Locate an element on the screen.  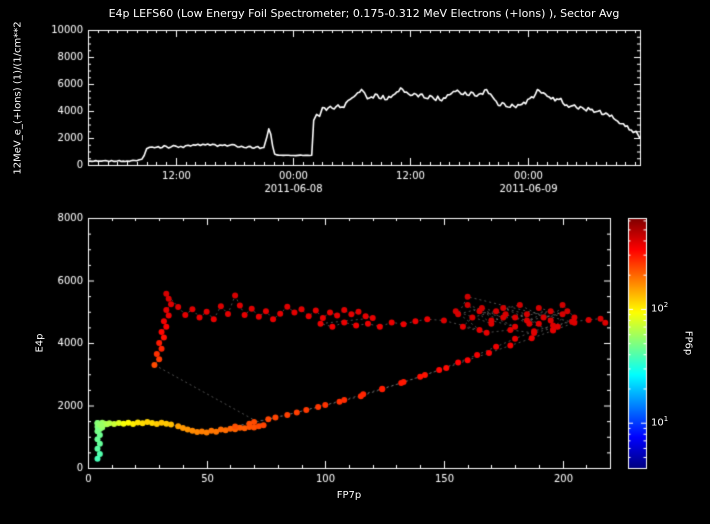
scatter-y-axis-label: E4p is located at coordinates (40, 343).